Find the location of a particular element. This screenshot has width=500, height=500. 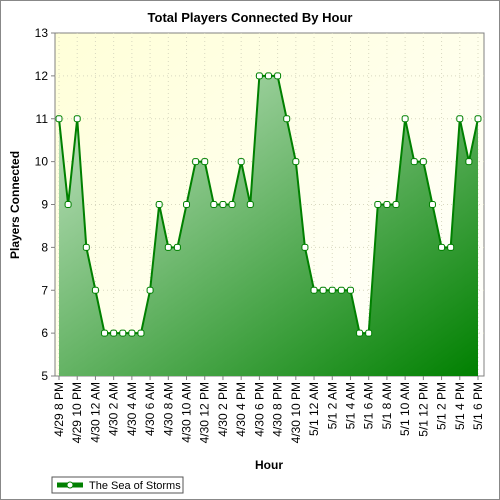

y-tick-label: 13 is located at coordinates (42, 33).